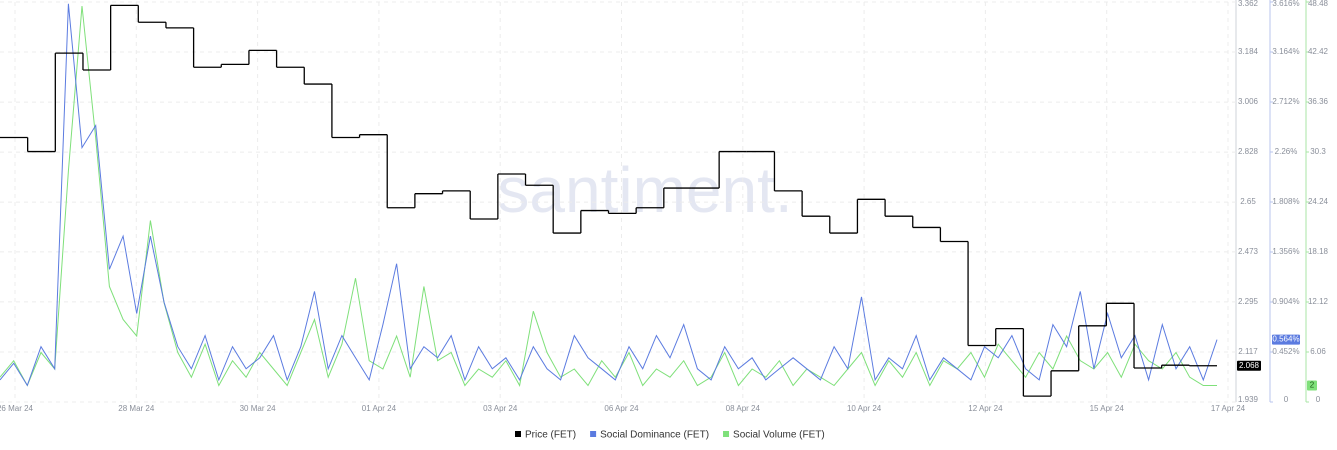 The image size is (1337, 450). Describe the element at coordinates (743, 408) in the screenshot. I see `x-tick-label: 08 Apr 24` at that location.